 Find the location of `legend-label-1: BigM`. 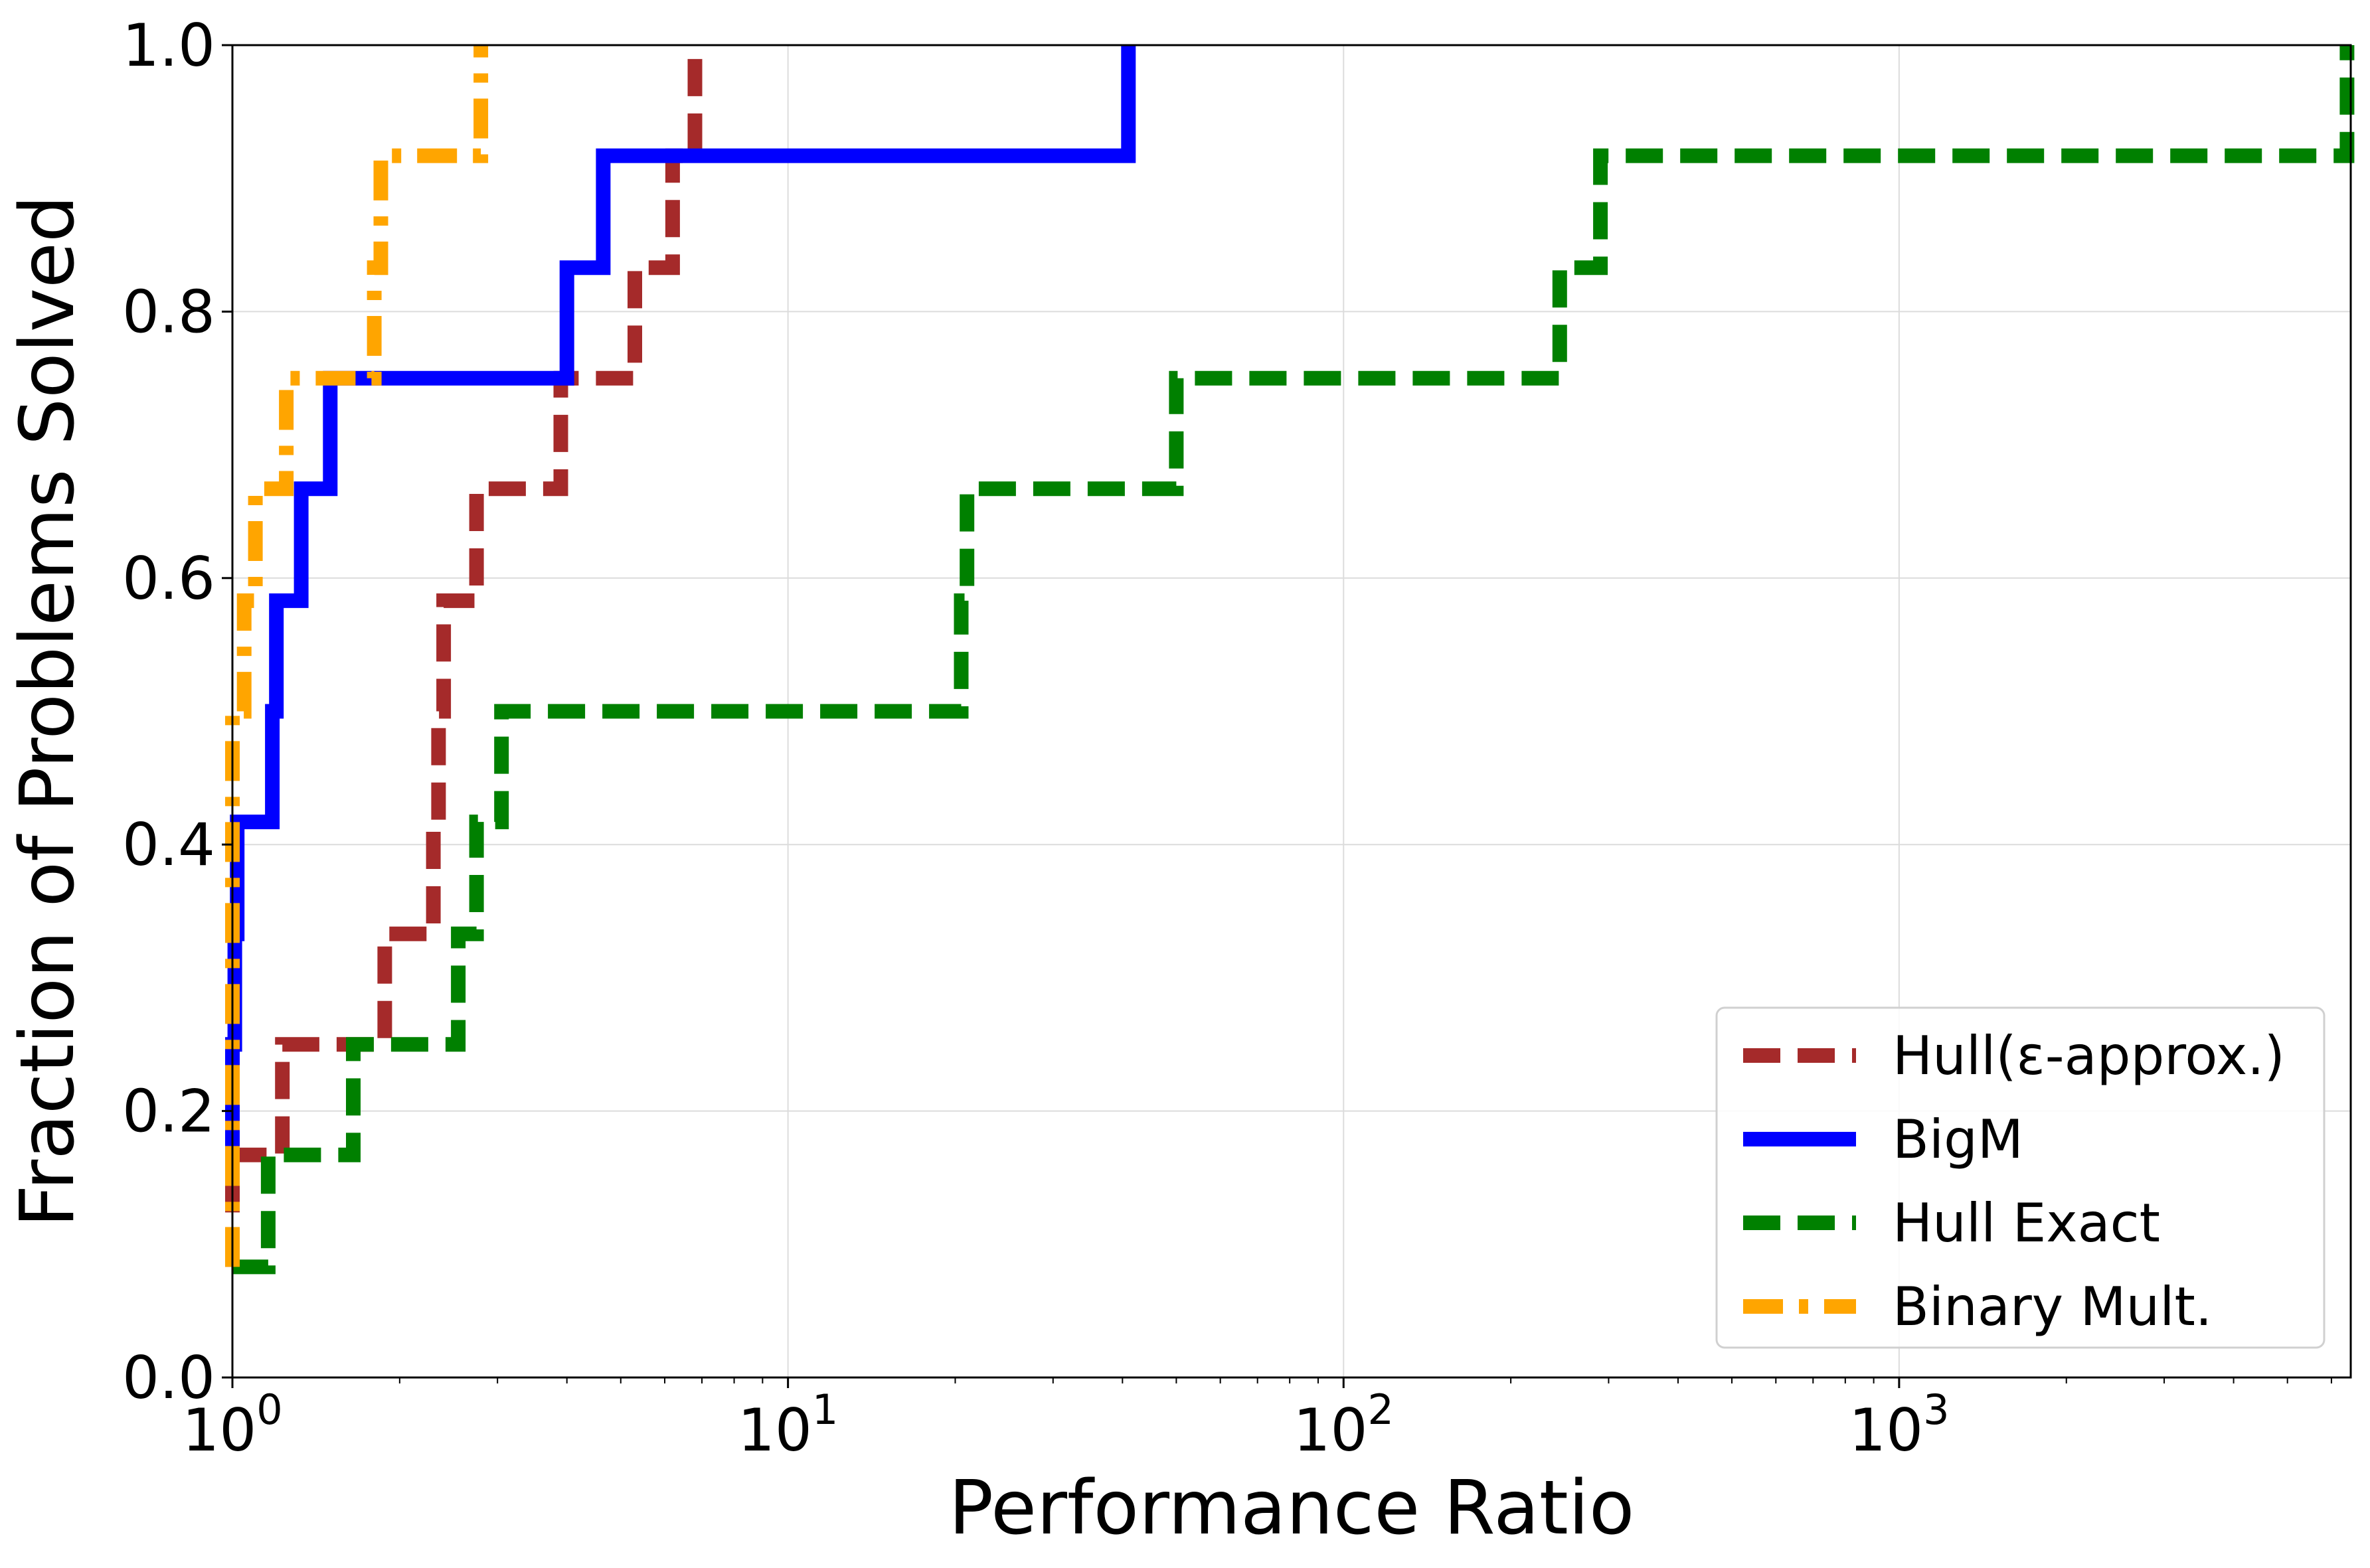

legend-label-1: BigM is located at coordinates (1958, 1139).